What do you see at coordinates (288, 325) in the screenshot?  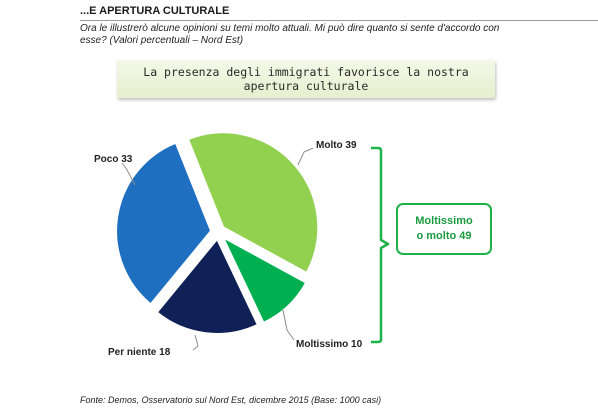 I see `leader-moltissimo` at bounding box center [288, 325].